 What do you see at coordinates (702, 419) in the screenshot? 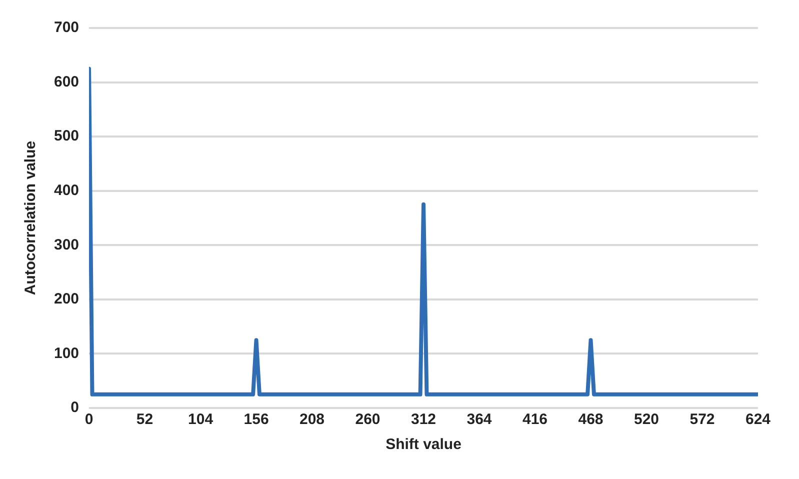
I see `x-tick-label: 572` at bounding box center [702, 419].